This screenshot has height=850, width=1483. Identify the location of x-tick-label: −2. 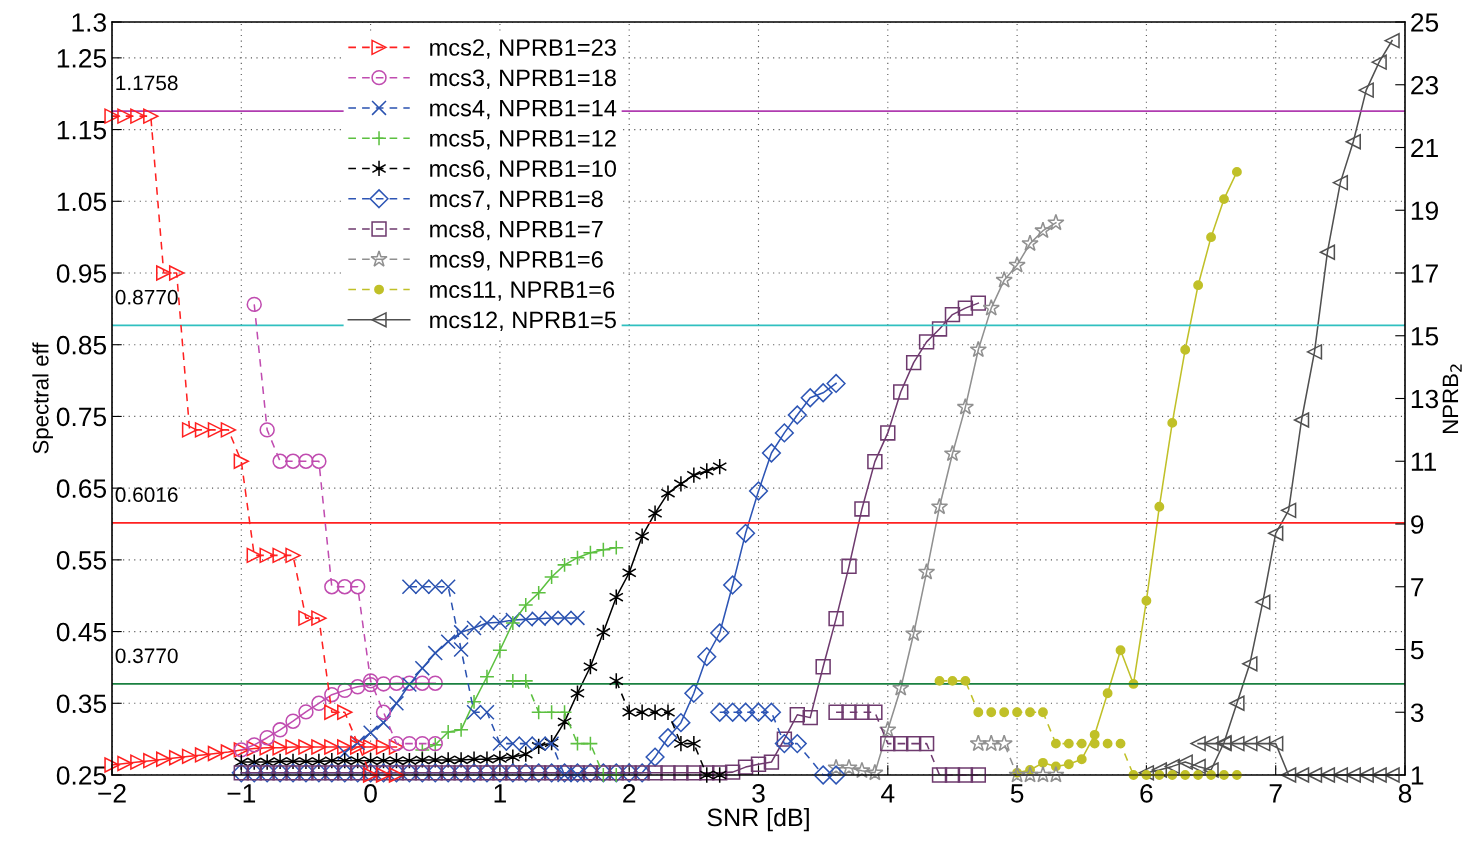
(112, 793).